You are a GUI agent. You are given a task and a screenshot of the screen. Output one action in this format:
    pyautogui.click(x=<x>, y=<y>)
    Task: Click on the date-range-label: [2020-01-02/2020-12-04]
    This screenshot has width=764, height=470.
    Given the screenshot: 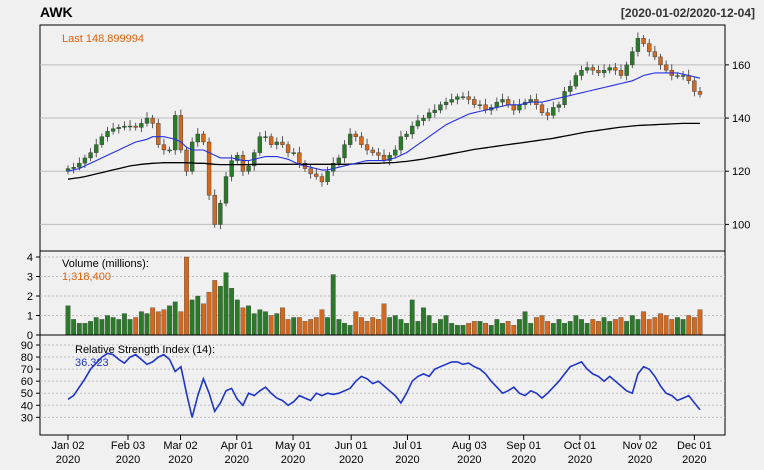 What is the action you would take?
    pyautogui.click(x=688, y=13)
    